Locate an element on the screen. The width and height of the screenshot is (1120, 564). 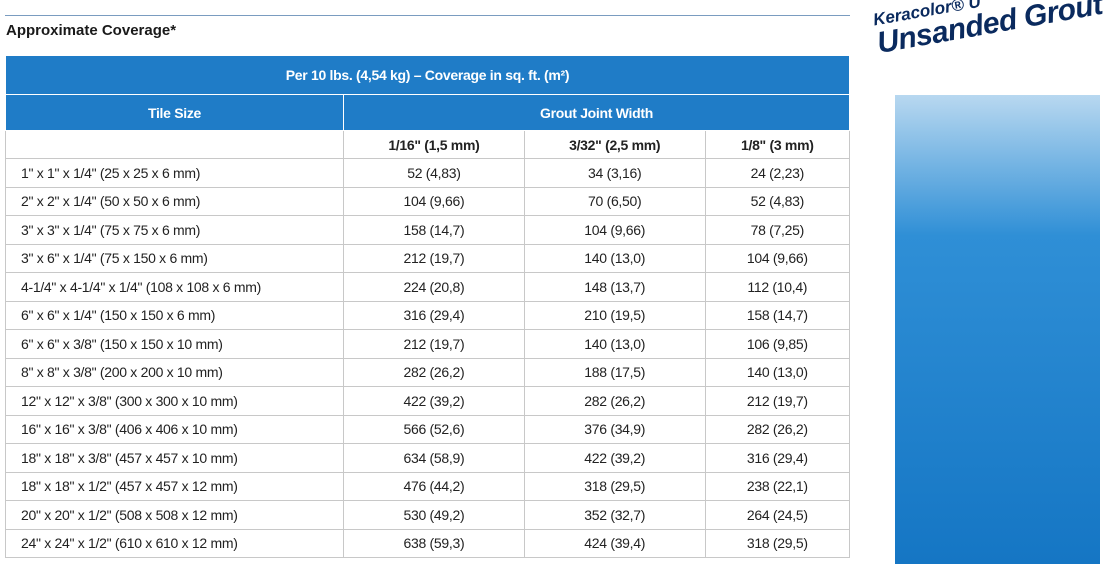
column-header: 1/8" (3 mm) is located at coordinates (777, 144).